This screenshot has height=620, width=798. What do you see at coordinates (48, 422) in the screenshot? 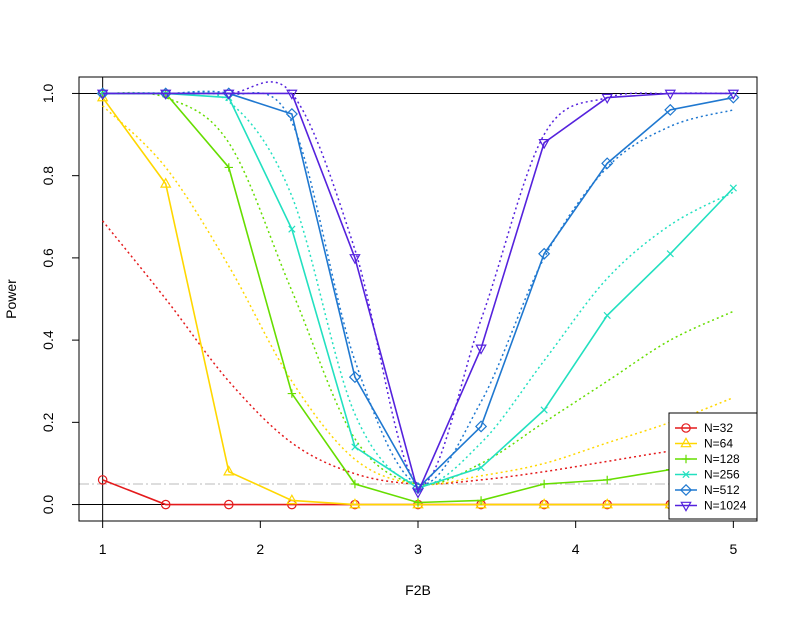
I see `y-tick-label: 0.2` at bounding box center [48, 422].